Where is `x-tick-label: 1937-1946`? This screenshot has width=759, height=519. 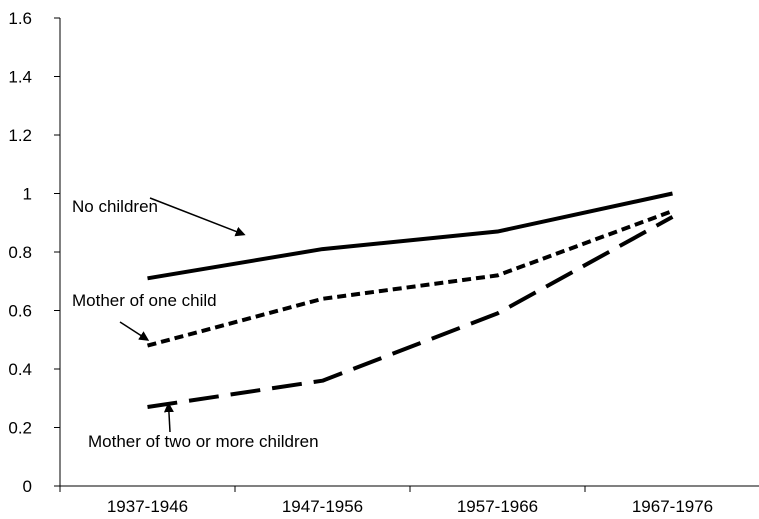 x-tick-label: 1937-1946 is located at coordinates (147, 506).